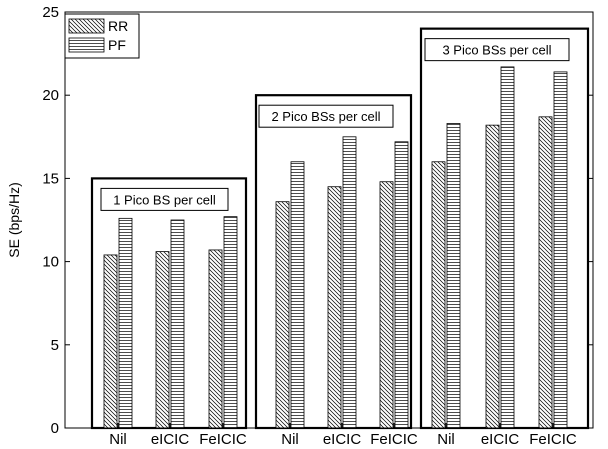 This screenshot has width=608, height=449. I want to click on y-tick-label: 10, so click(50, 262).